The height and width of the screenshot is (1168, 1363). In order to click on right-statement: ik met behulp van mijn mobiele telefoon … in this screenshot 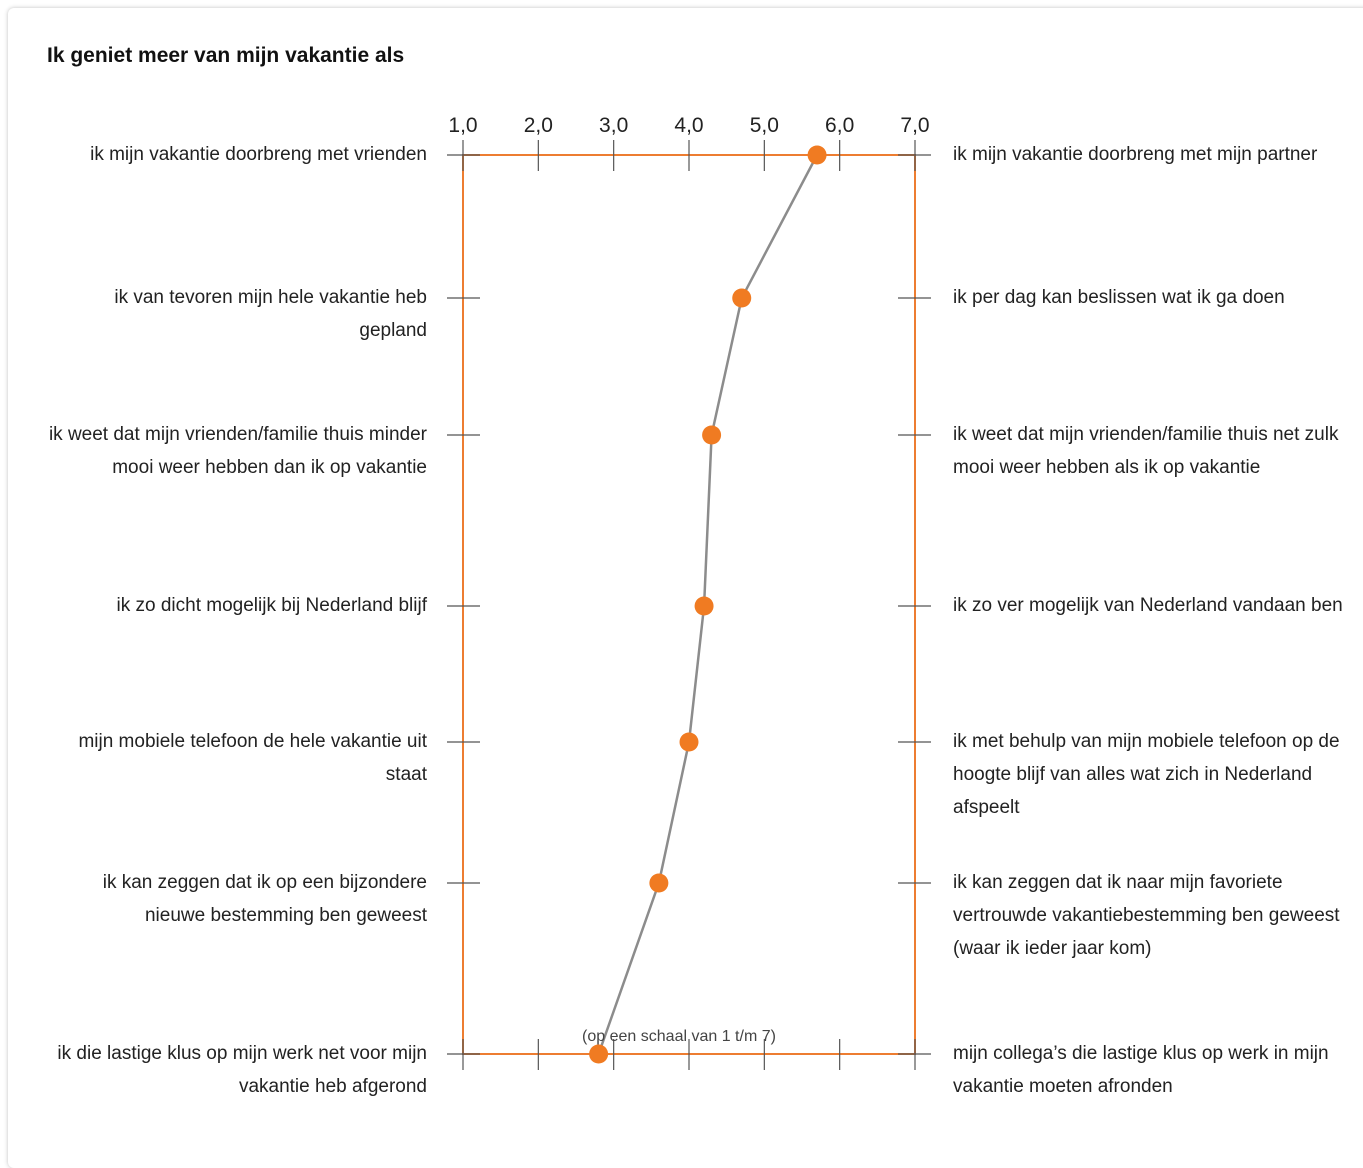, I will do `click(1146, 774)`.